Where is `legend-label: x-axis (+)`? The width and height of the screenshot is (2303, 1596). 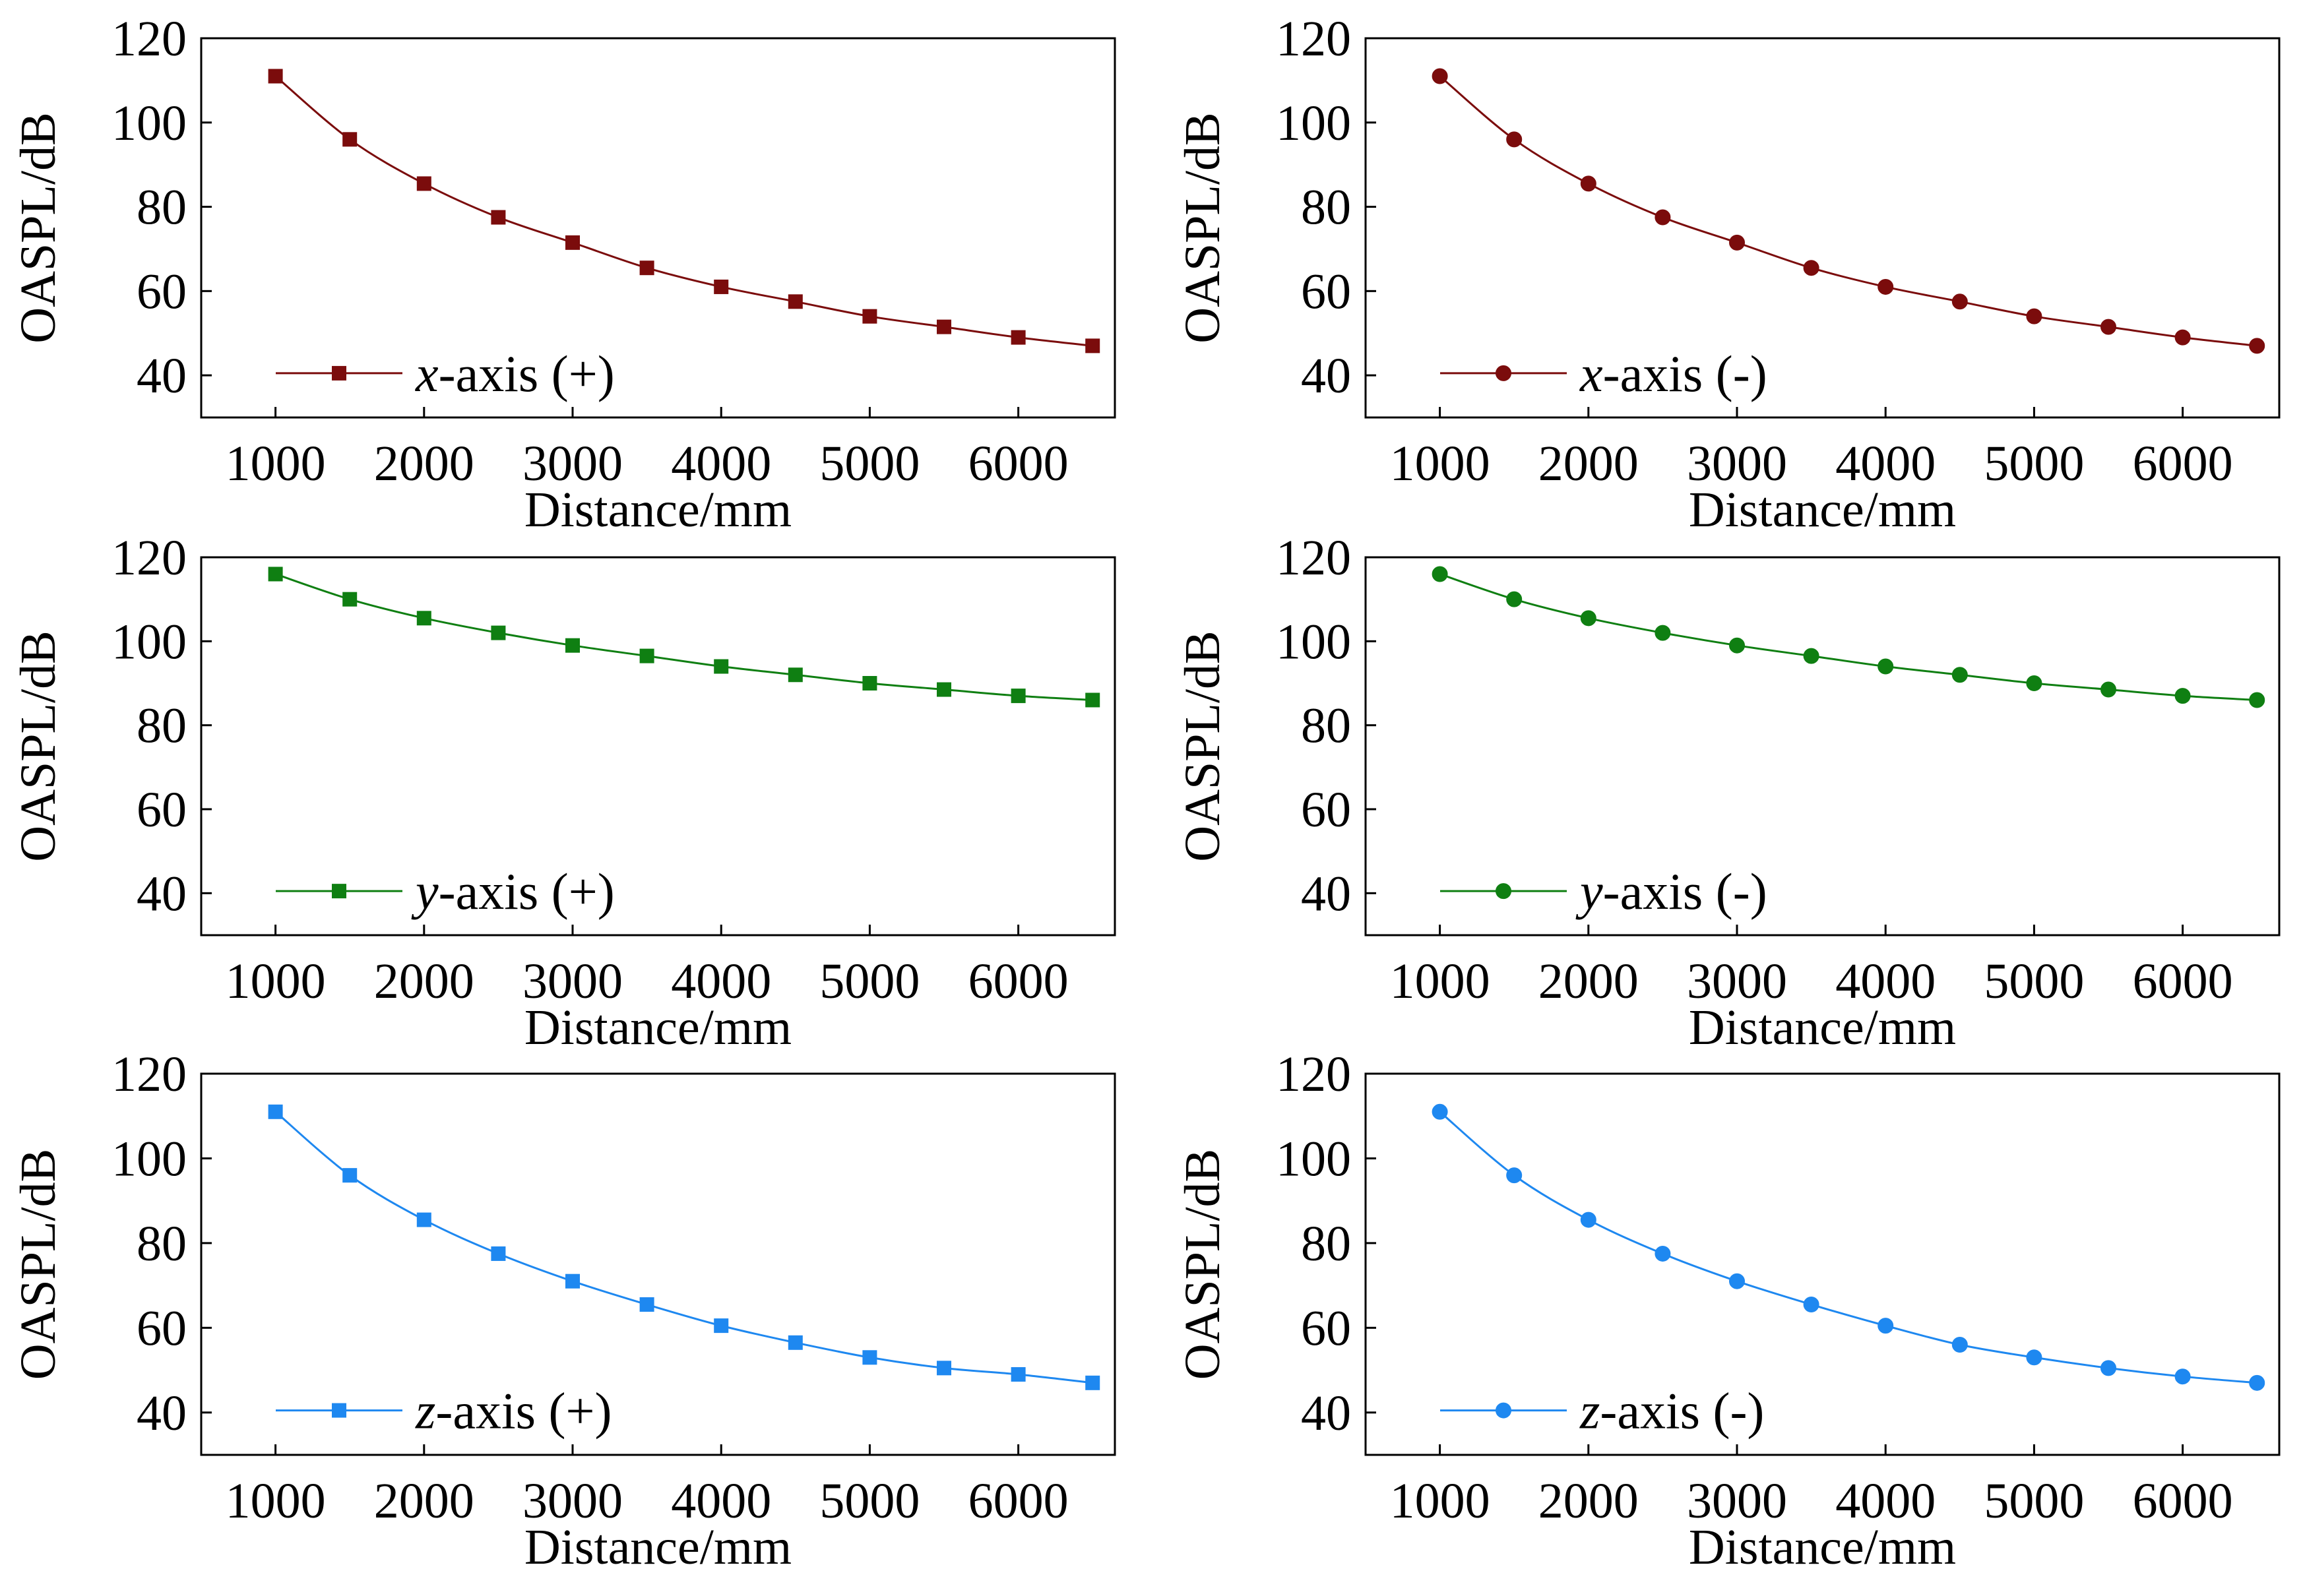 legend-label: x-axis (+) is located at coordinates (515, 373).